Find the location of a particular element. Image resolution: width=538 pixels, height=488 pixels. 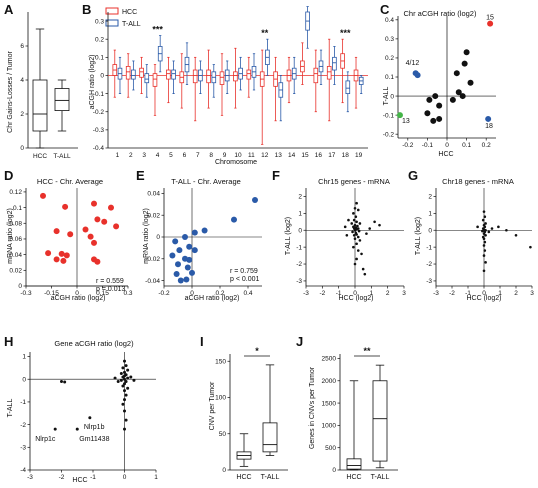

panel-b-ytick-label: 0.2 is located at coordinates (99, 39).